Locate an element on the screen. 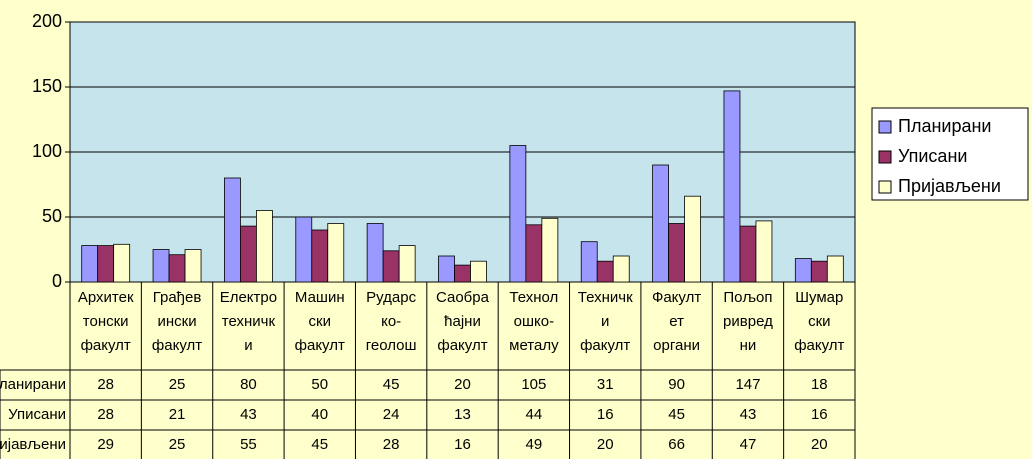  y-tick-label: 0 is located at coordinates (57, 281).